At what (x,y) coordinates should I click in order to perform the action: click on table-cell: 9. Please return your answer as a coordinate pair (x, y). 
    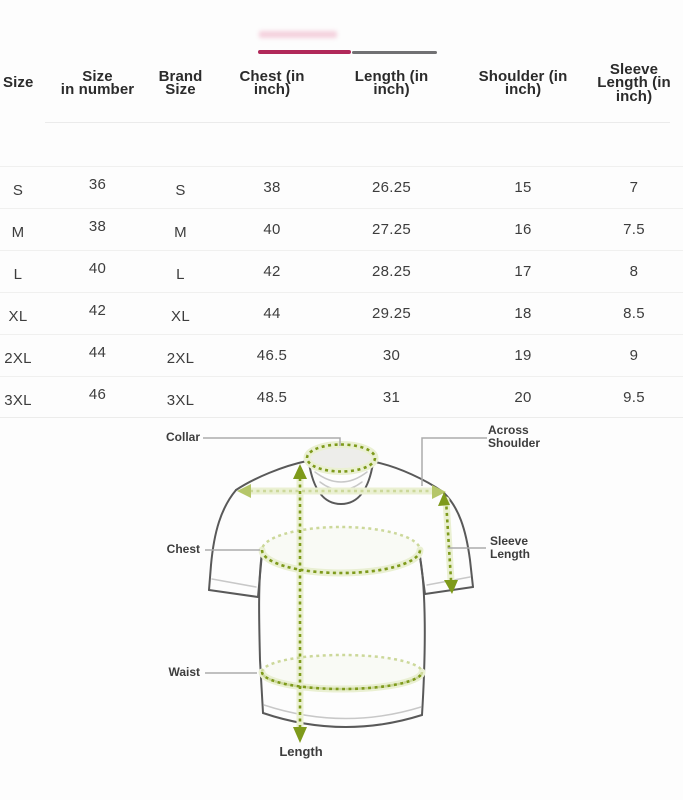
    Looking at the image, I should click on (634, 355).